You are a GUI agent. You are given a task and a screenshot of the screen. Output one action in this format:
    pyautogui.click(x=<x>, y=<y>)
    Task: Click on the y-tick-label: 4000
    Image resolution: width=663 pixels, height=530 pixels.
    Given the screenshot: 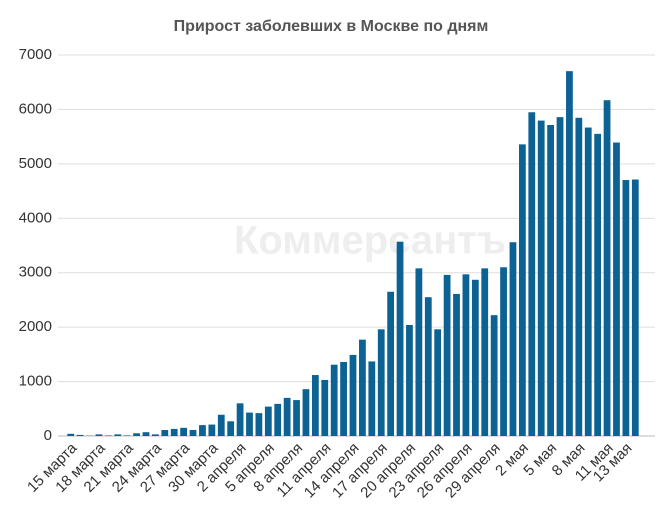 What is the action you would take?
    pyautogui.click(x=35, y=217)
    